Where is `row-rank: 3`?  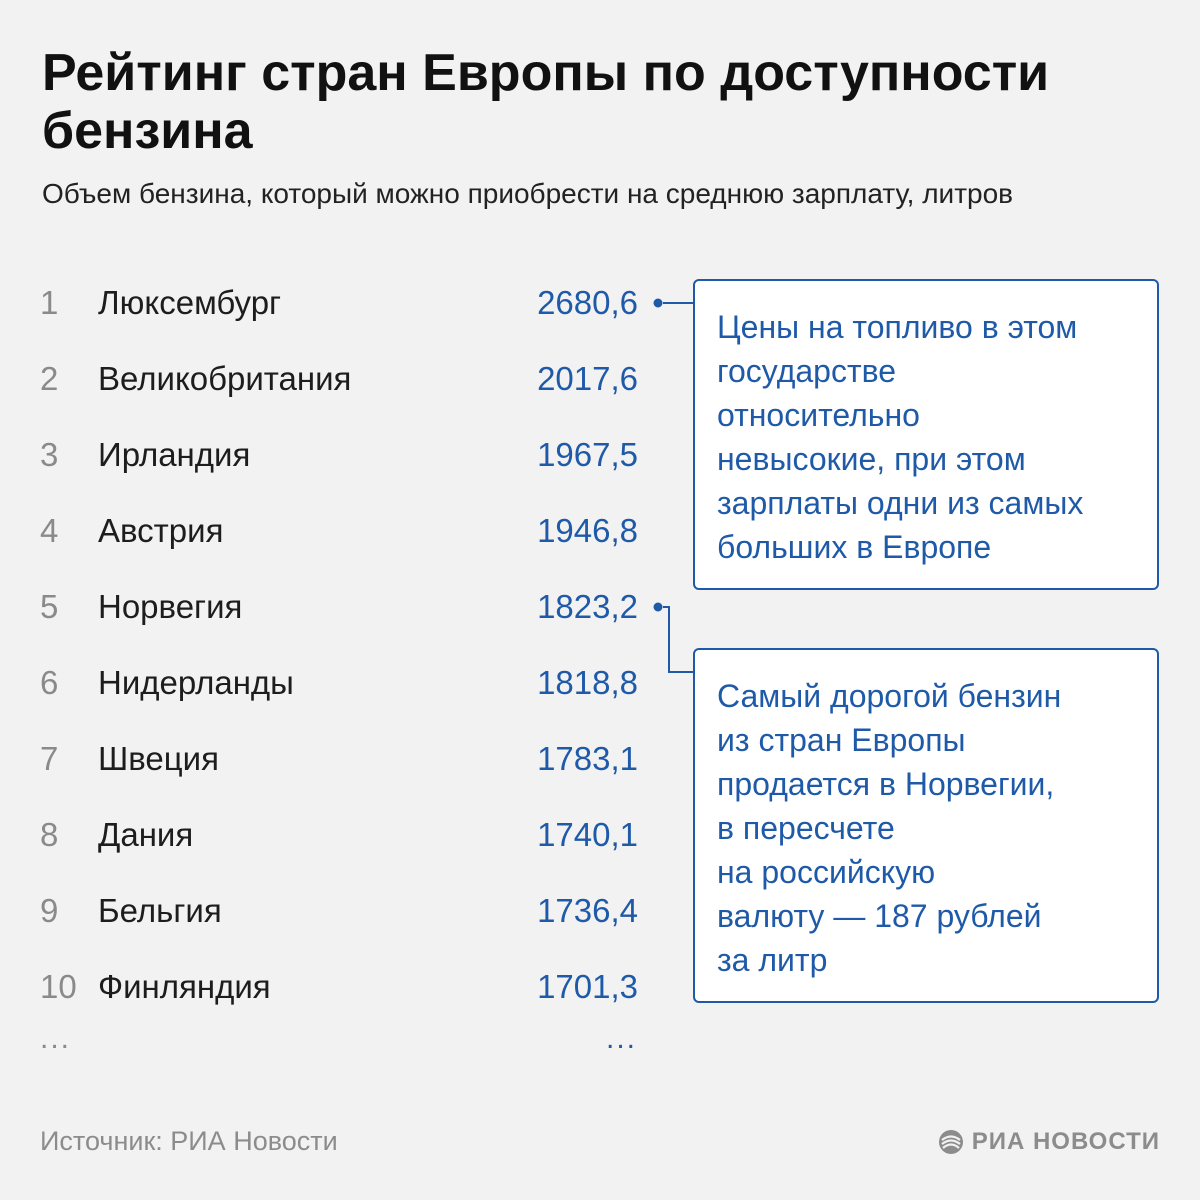 row-rank: 3 is located at coordinates (49, 454).